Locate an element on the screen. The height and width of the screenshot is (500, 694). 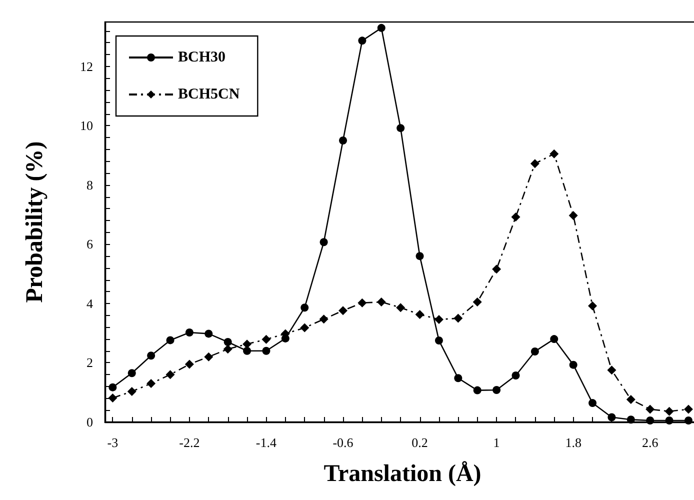
y-tick-label: 2 is located at coordinates (89, 362).